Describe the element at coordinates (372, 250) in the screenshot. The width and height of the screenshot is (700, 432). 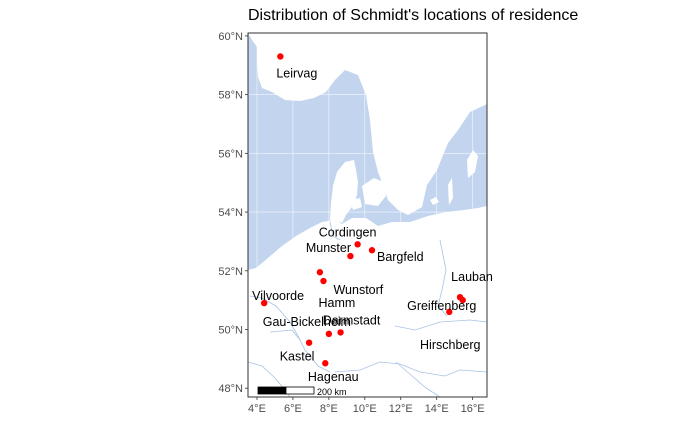
I see `location-point-bargfeld` at that location.